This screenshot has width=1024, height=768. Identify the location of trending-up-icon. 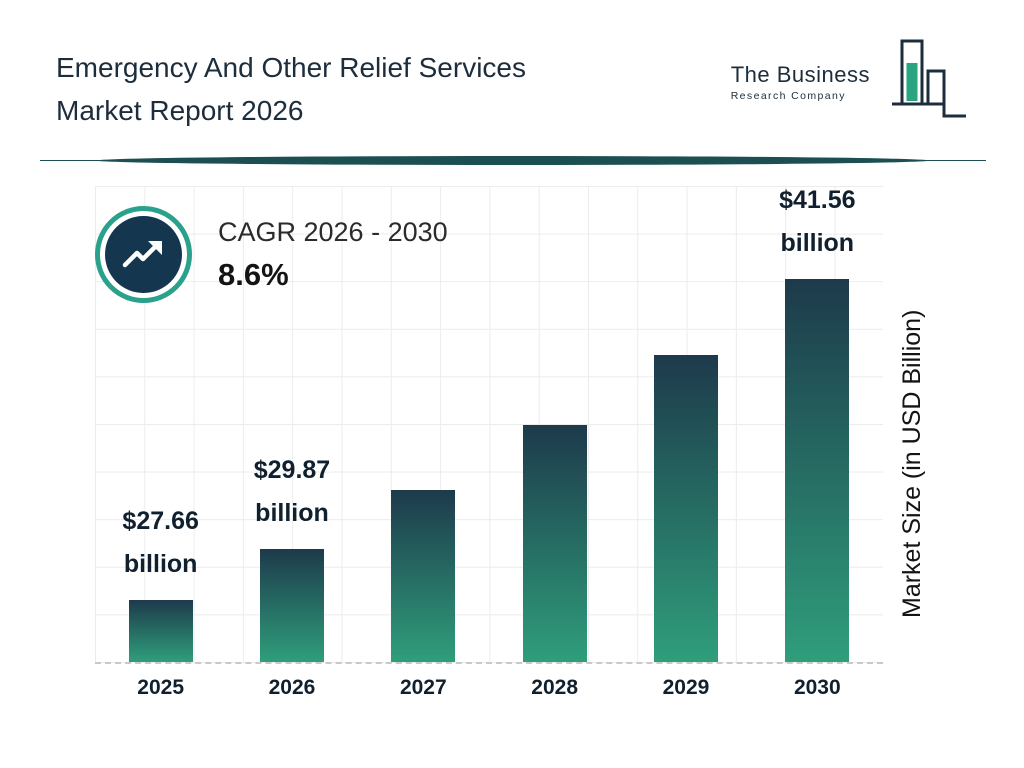
(143, 254).